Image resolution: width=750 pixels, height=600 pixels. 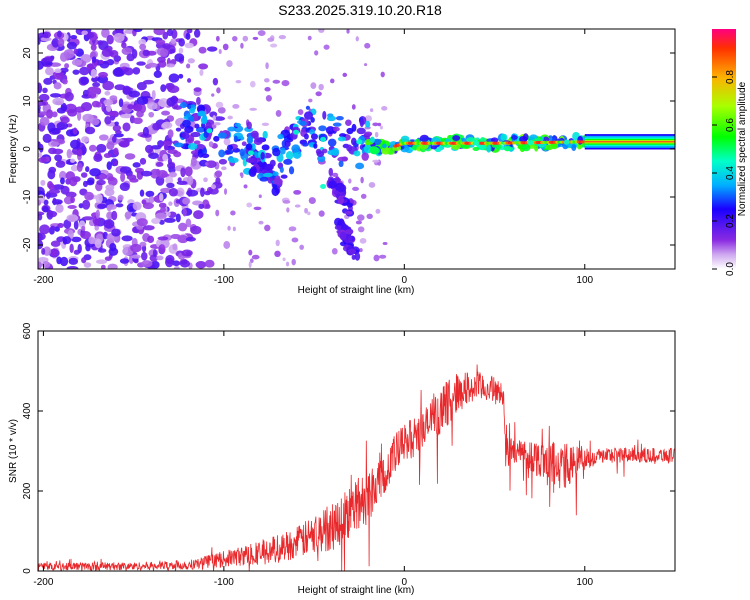 I want to click on heatmap-xtick-label: -100, so click(x=224, y=280).